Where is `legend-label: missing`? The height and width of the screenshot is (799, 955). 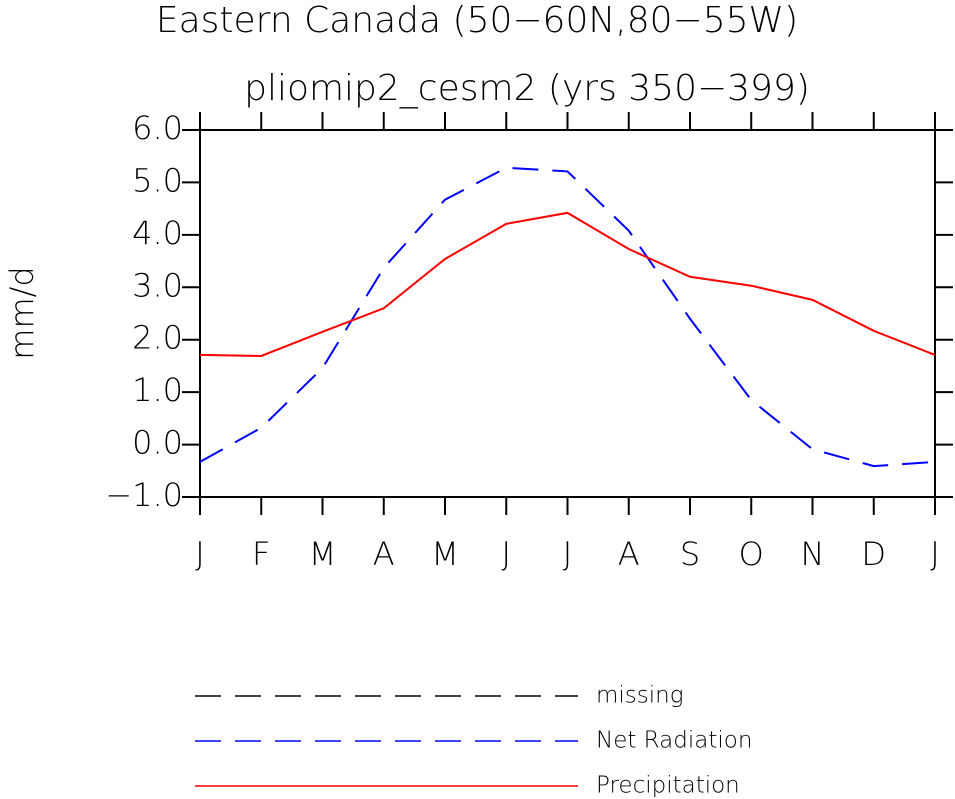
legend-label: missing is located at coordinates (640, 696).